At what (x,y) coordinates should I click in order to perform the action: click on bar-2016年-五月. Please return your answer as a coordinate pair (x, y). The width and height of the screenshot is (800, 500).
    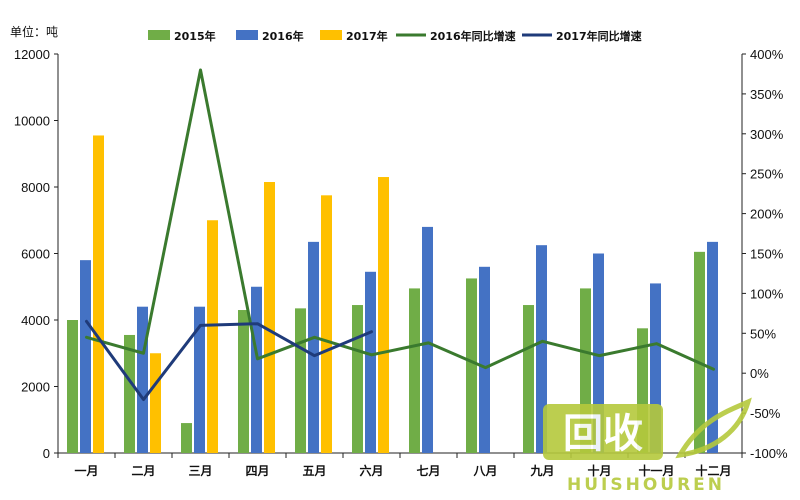
    Looking at the image, I should click on (313, 347).